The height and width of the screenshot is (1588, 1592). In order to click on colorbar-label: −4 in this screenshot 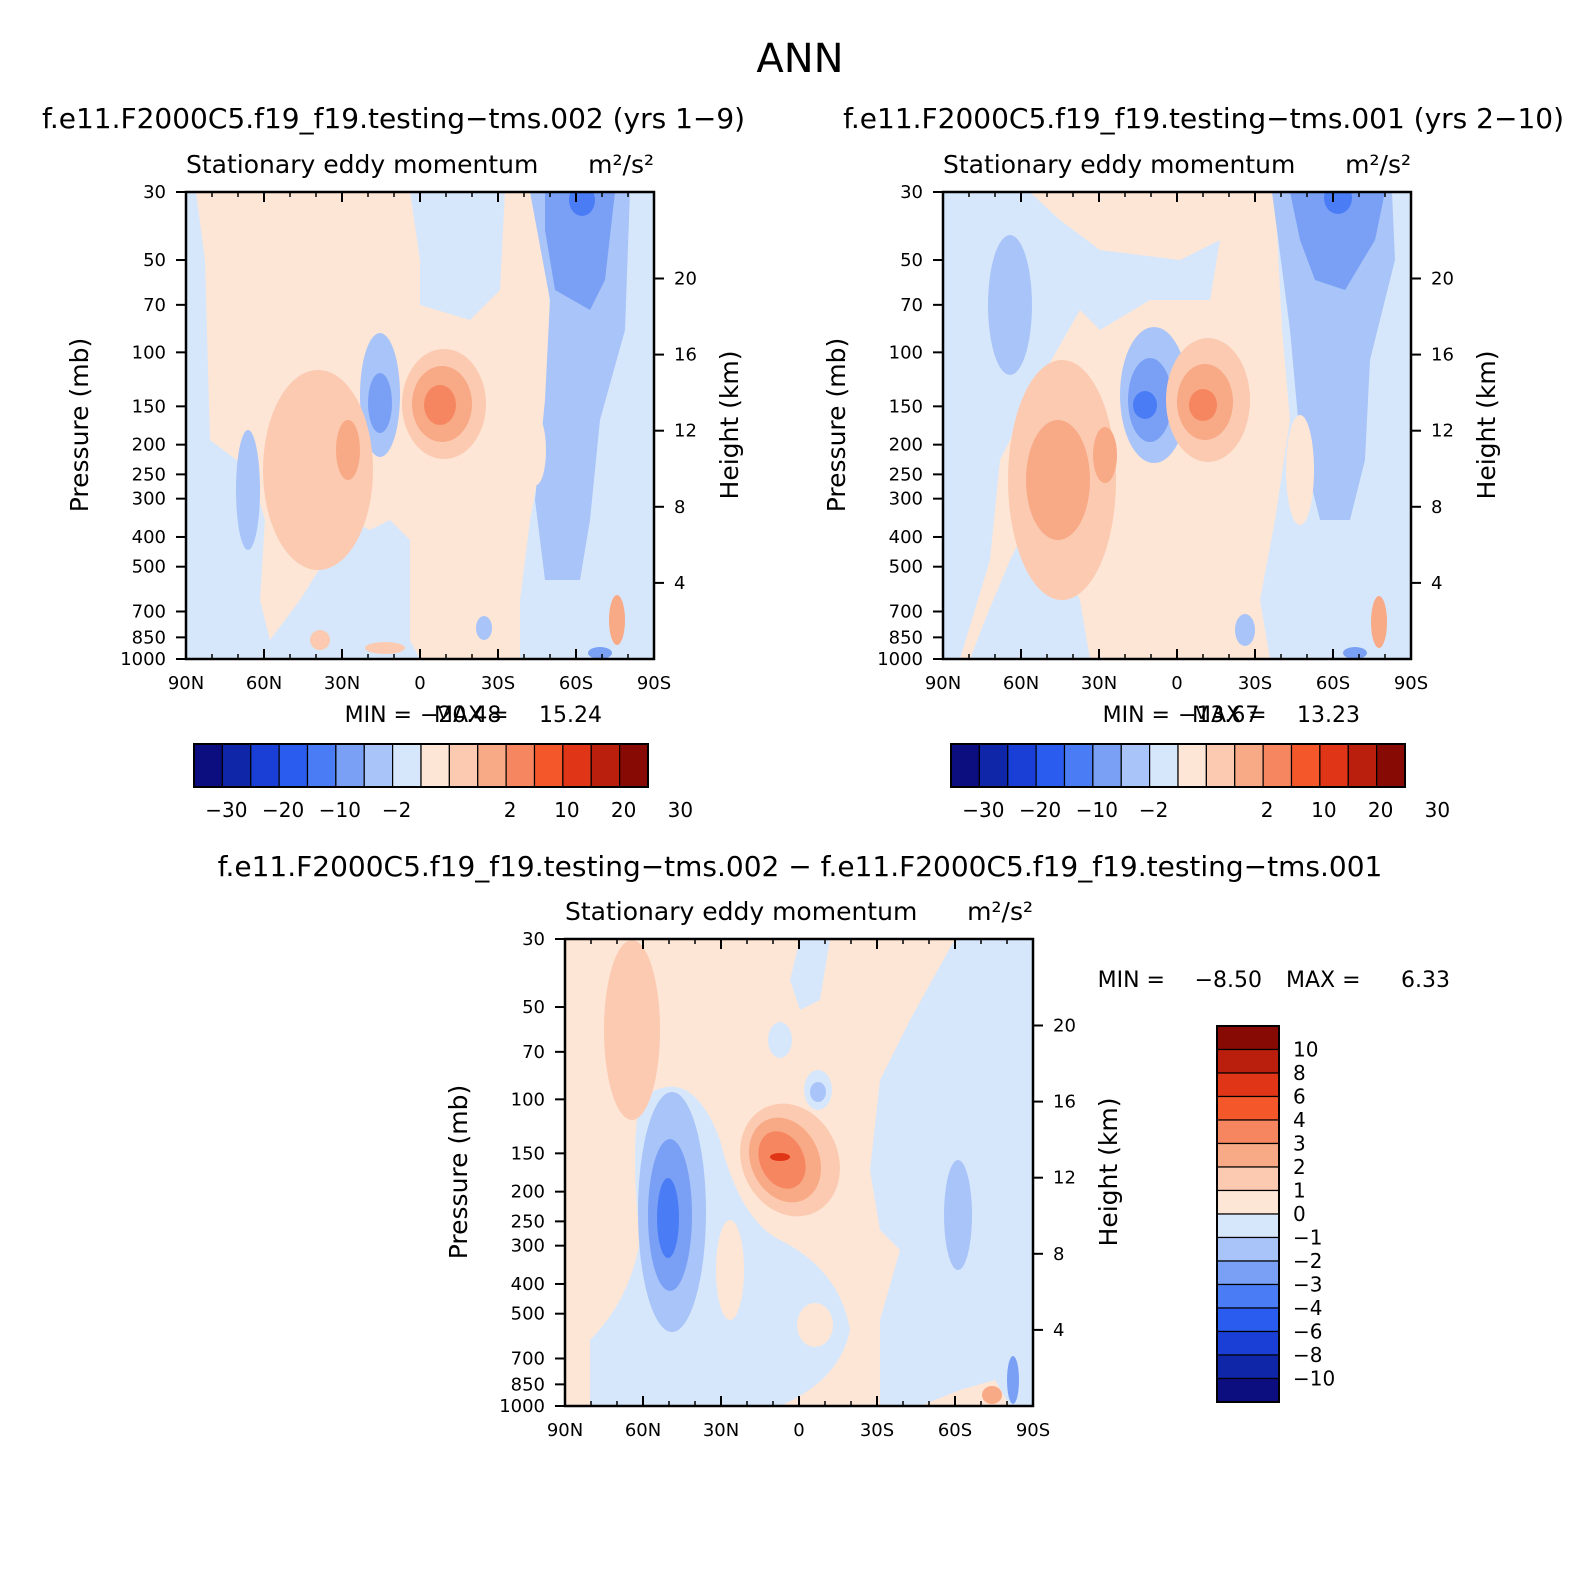, I will do `click(1307, 1308)`.